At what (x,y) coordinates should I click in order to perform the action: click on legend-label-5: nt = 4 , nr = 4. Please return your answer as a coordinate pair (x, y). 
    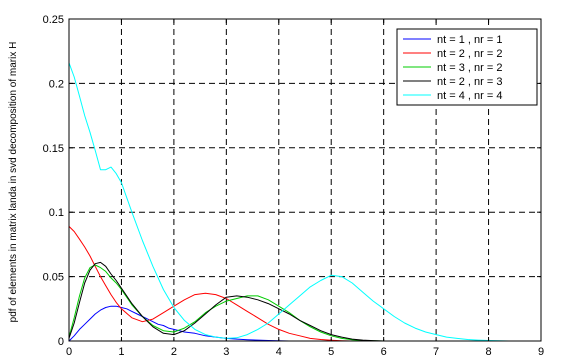
    Looking at the image, I should click on (469, 96).